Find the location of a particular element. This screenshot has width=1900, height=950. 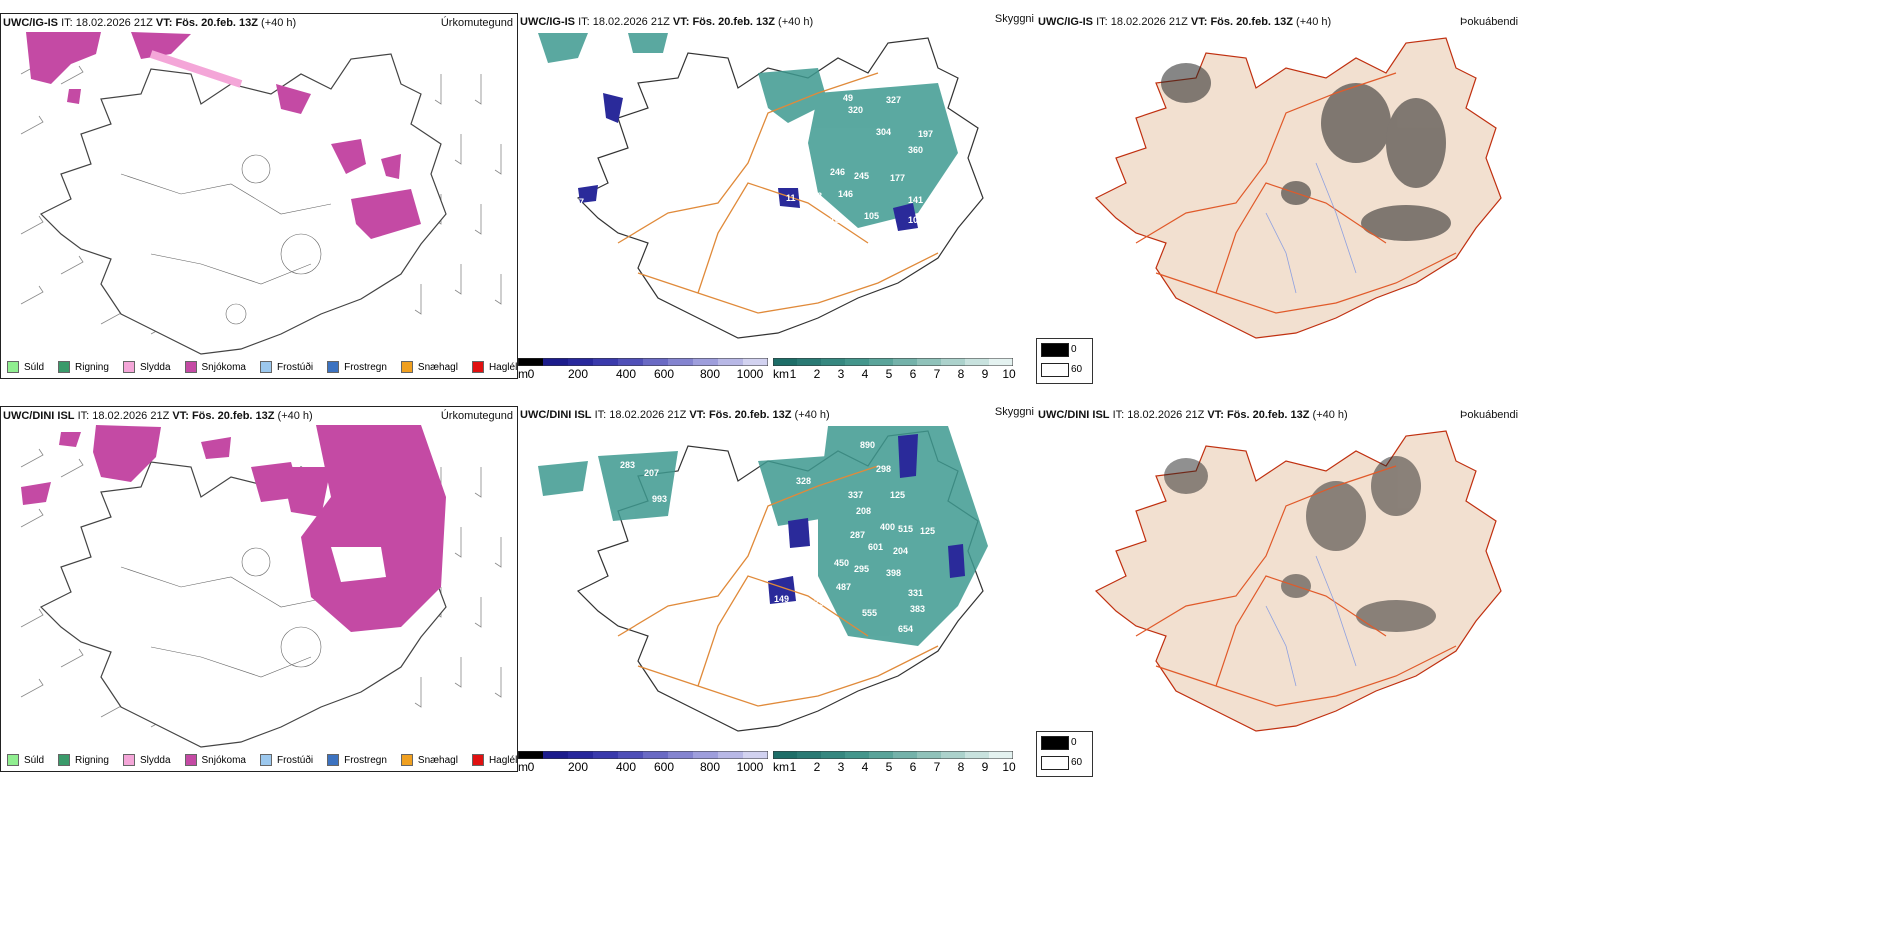

vis-label: 298 is located at coordinates (883, 469).